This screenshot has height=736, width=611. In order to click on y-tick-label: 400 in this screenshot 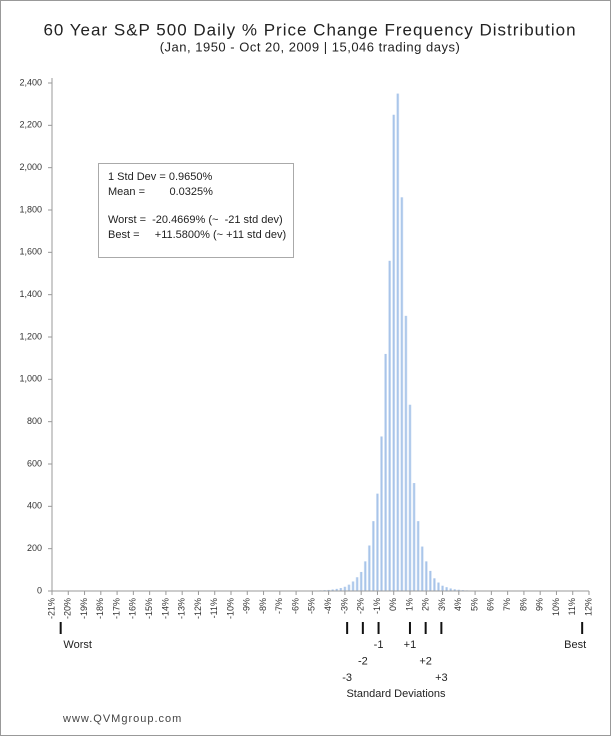, I will do `click(34, 506)`.